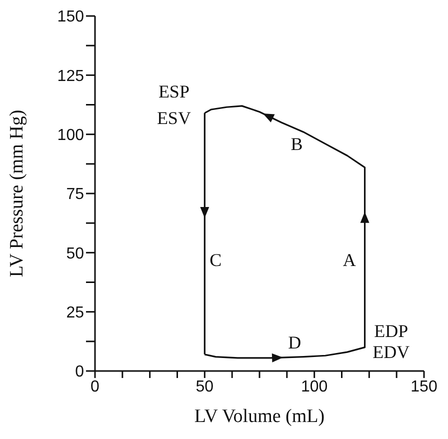 This screenshot has width=448, height=439. What do you see at coordinates (70, 76) in the screenshot?
I see `y-tick-label: 125` at bounding box center [70, 76].